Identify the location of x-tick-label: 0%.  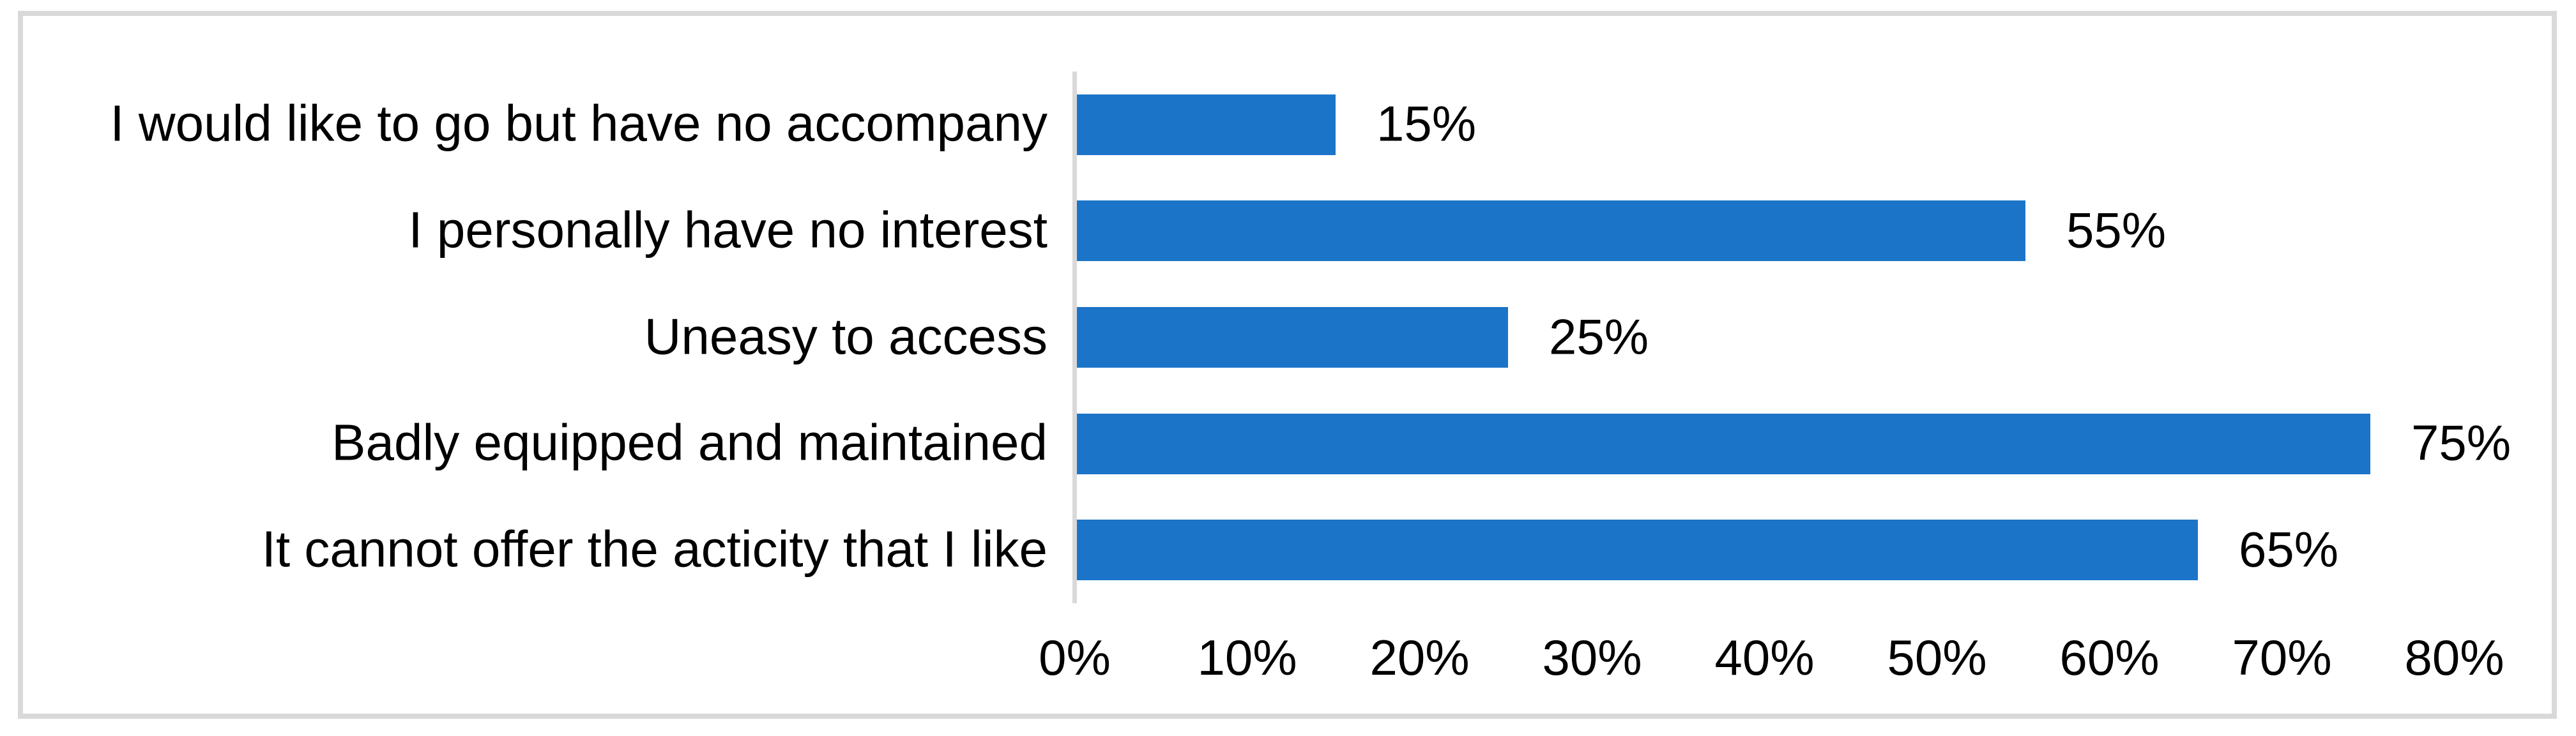
(1075, 657).